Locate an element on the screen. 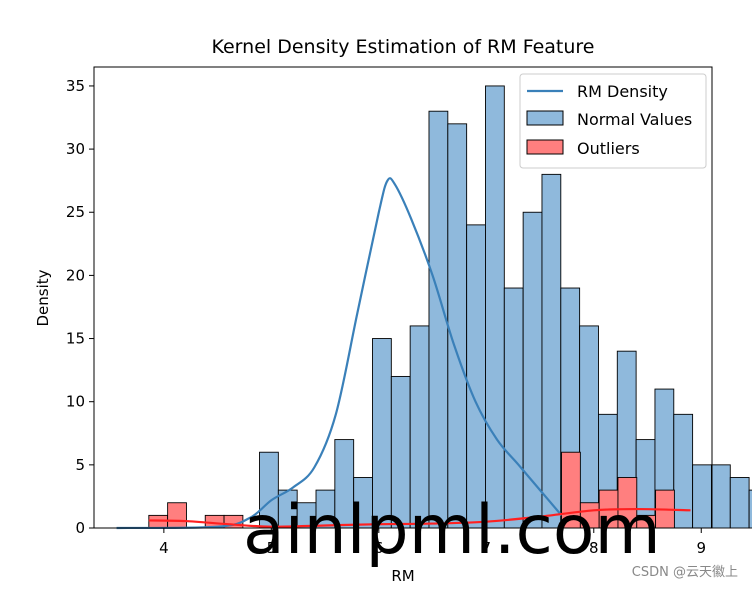 This screenshot has height=590, width=752. y-tick-label: 35 is located at coordinates (75, 86).